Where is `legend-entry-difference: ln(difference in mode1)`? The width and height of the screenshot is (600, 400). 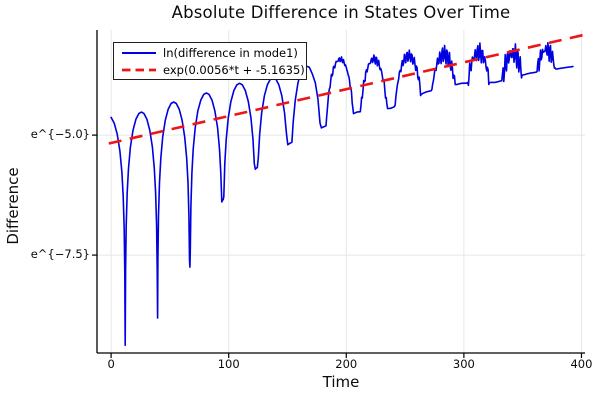 legend-entry-difference: ln(difference in mode1) is located at coordinates (213, 52).